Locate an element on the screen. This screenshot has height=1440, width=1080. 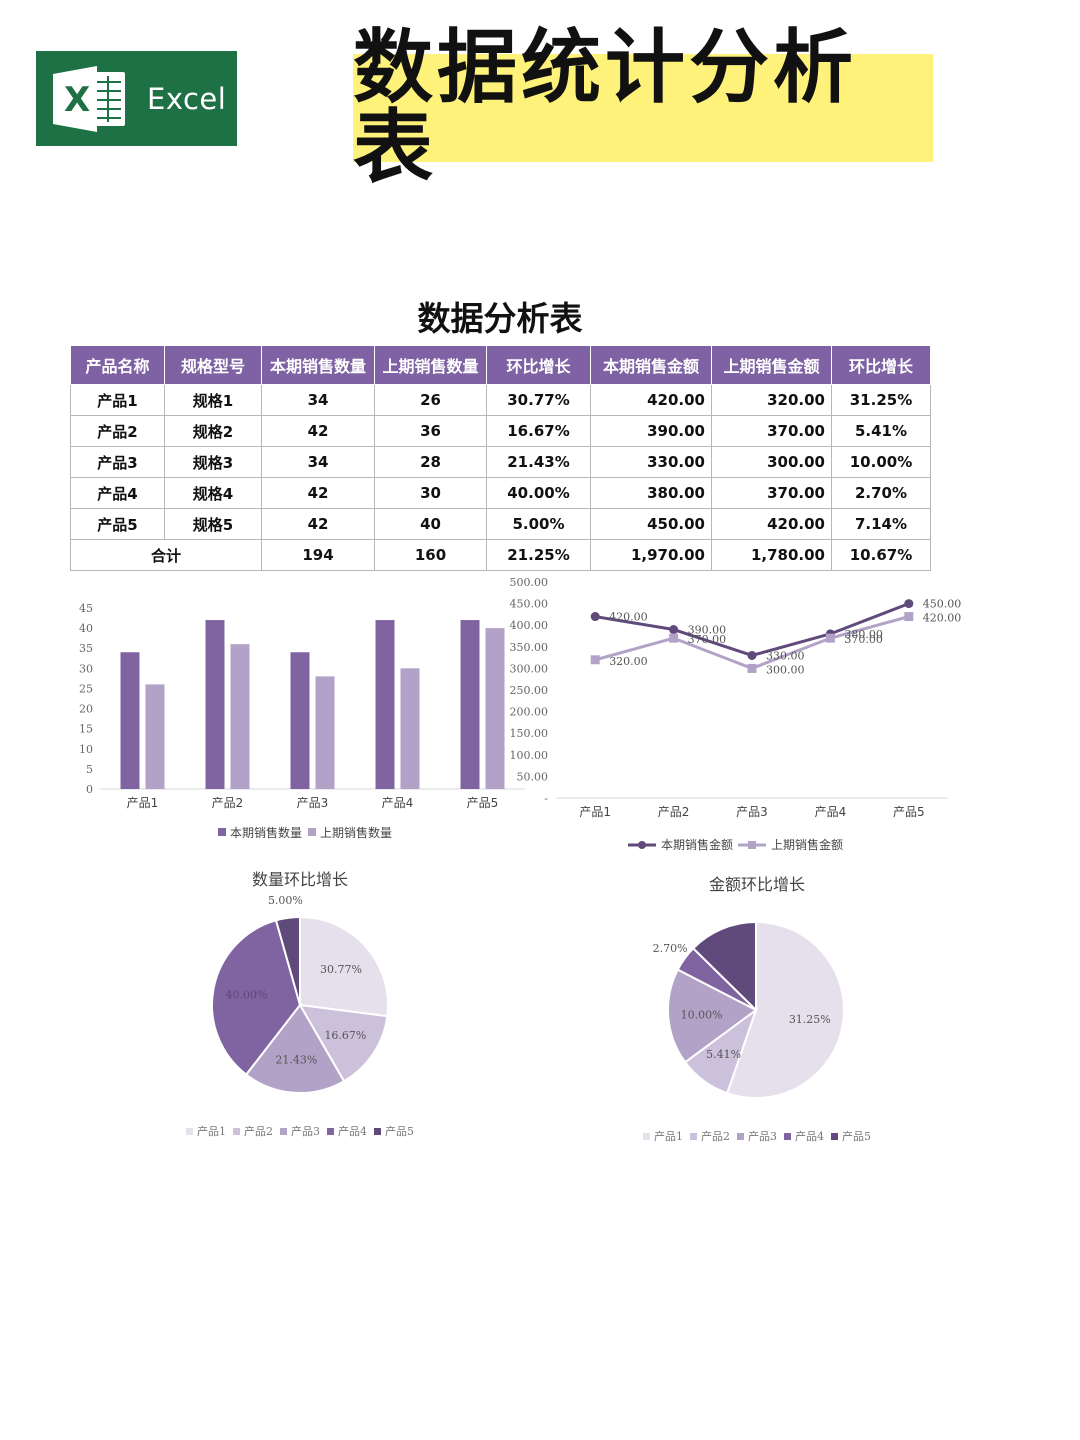
table-cell: 21.43% is located at coordinates (538, 462).